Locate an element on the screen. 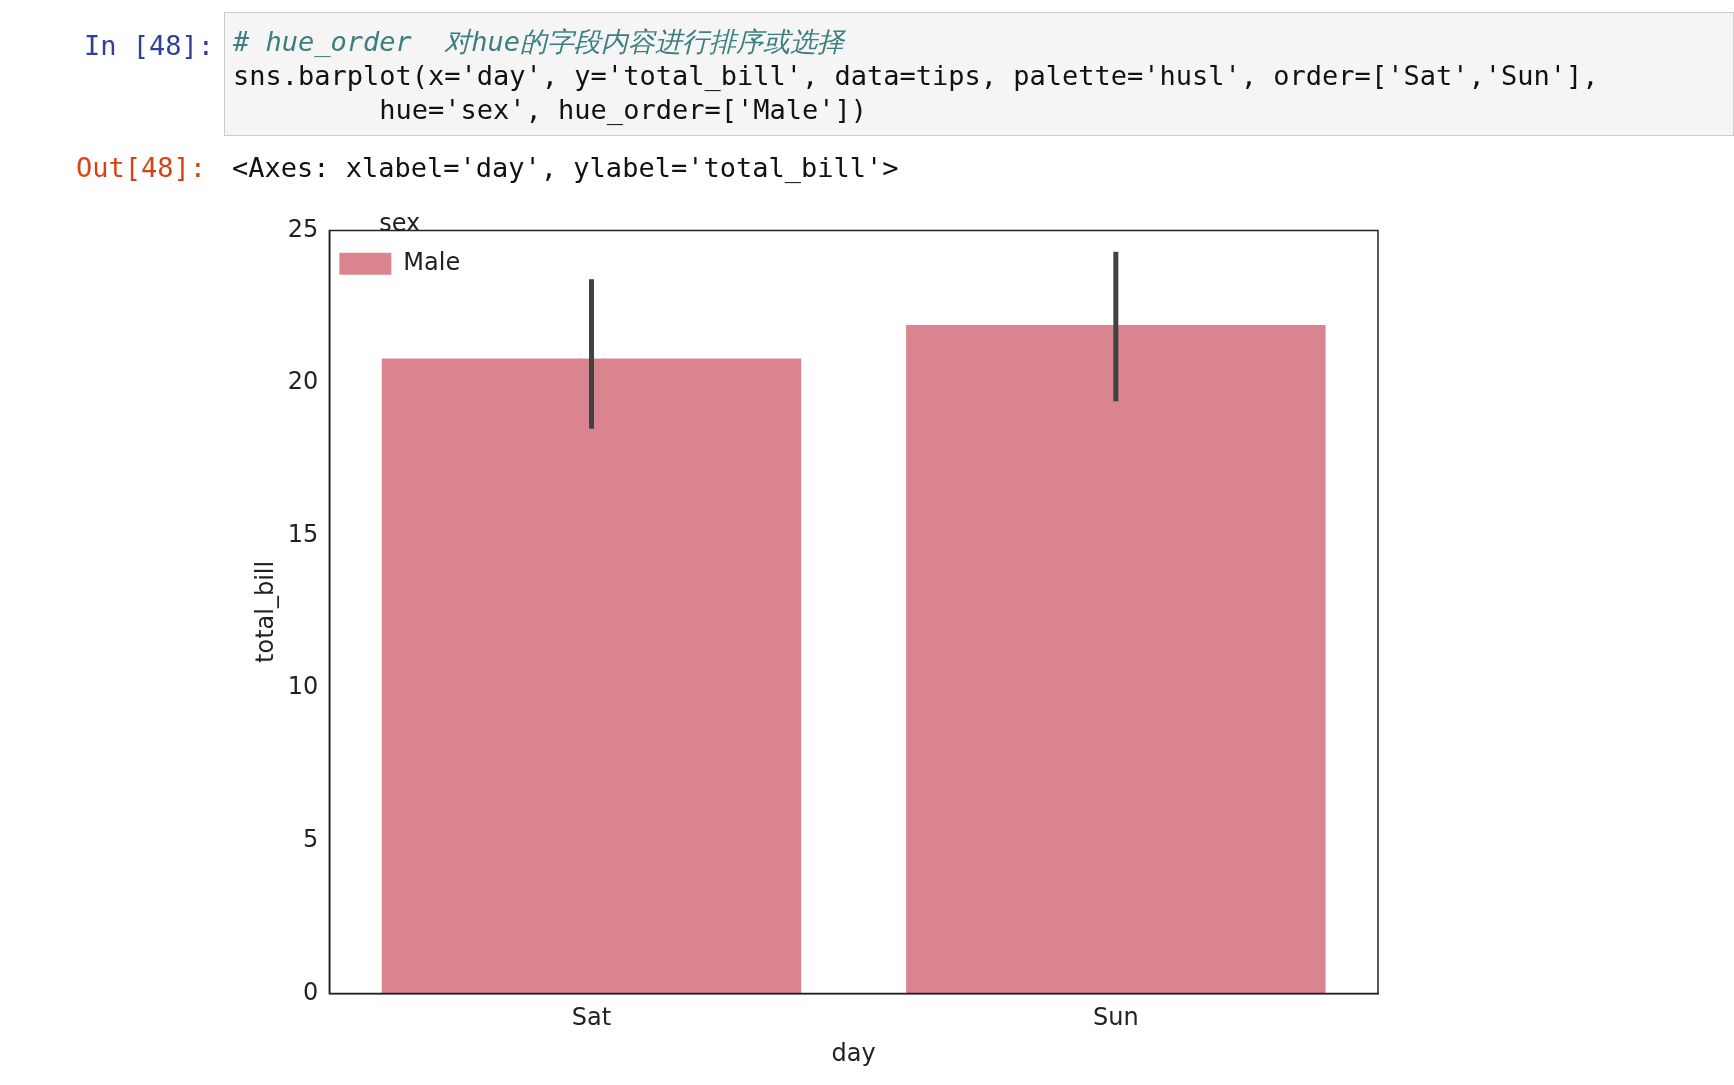 The height and width of the screenshot is (1085, 1734). text: In [48]: is located at coordinates (149, 45).